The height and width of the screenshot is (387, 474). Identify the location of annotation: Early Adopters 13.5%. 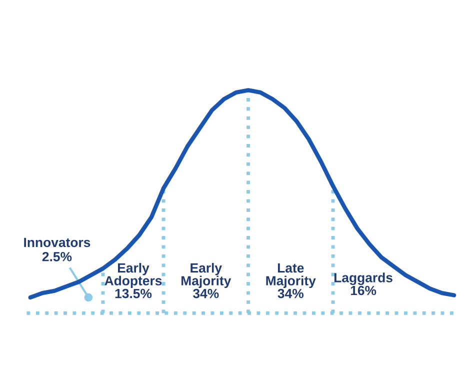
(133, 280).